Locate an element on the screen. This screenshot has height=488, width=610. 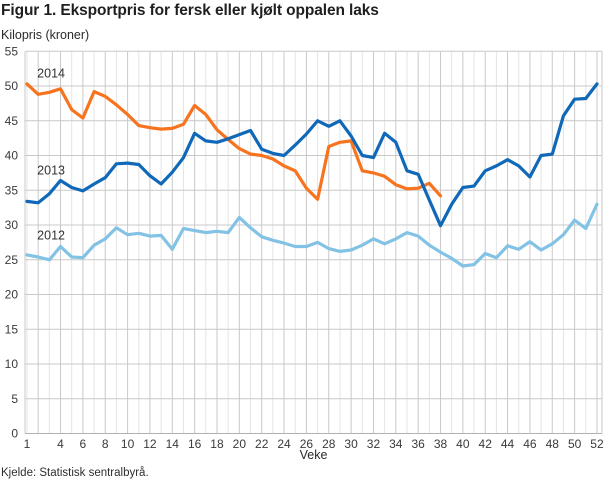
y-tick-label: 20 is located at coordinates (12, 295).